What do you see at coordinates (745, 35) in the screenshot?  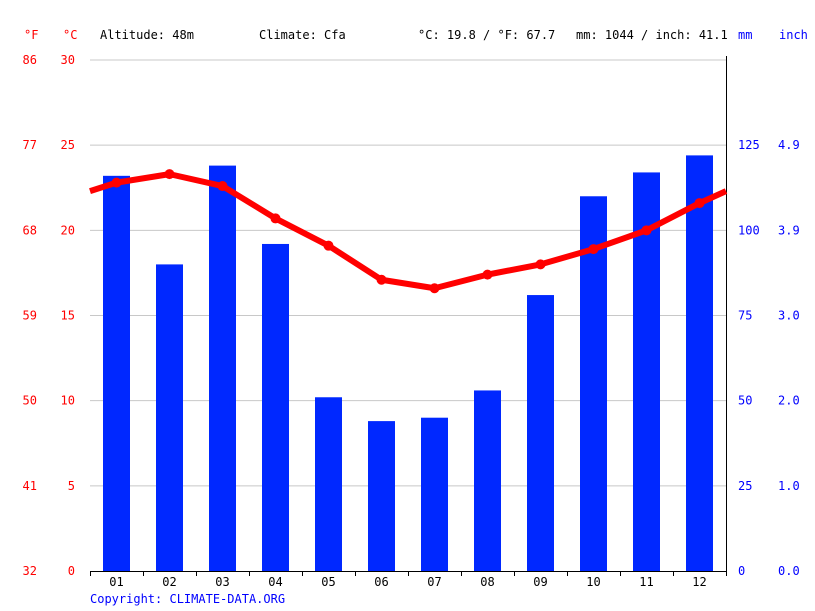 I see `mm-unit-label: mm` at bounding box center [745, 35].